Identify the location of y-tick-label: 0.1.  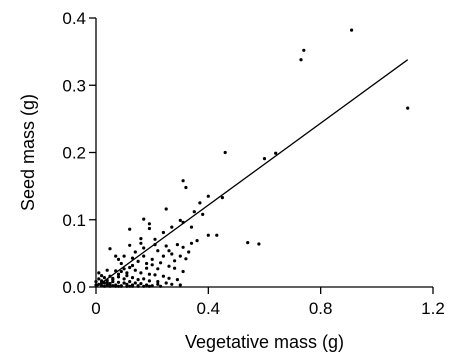
(74, 220).